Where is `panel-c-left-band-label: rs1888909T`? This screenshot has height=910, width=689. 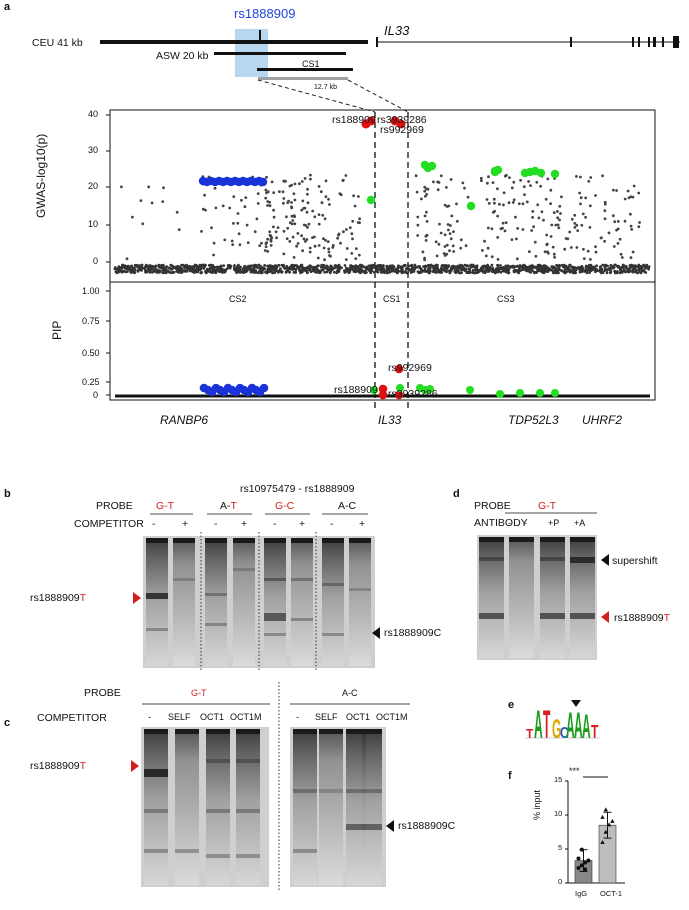 panel-c-left-band-label: rs1888909T is located at coordinates (58, 766).